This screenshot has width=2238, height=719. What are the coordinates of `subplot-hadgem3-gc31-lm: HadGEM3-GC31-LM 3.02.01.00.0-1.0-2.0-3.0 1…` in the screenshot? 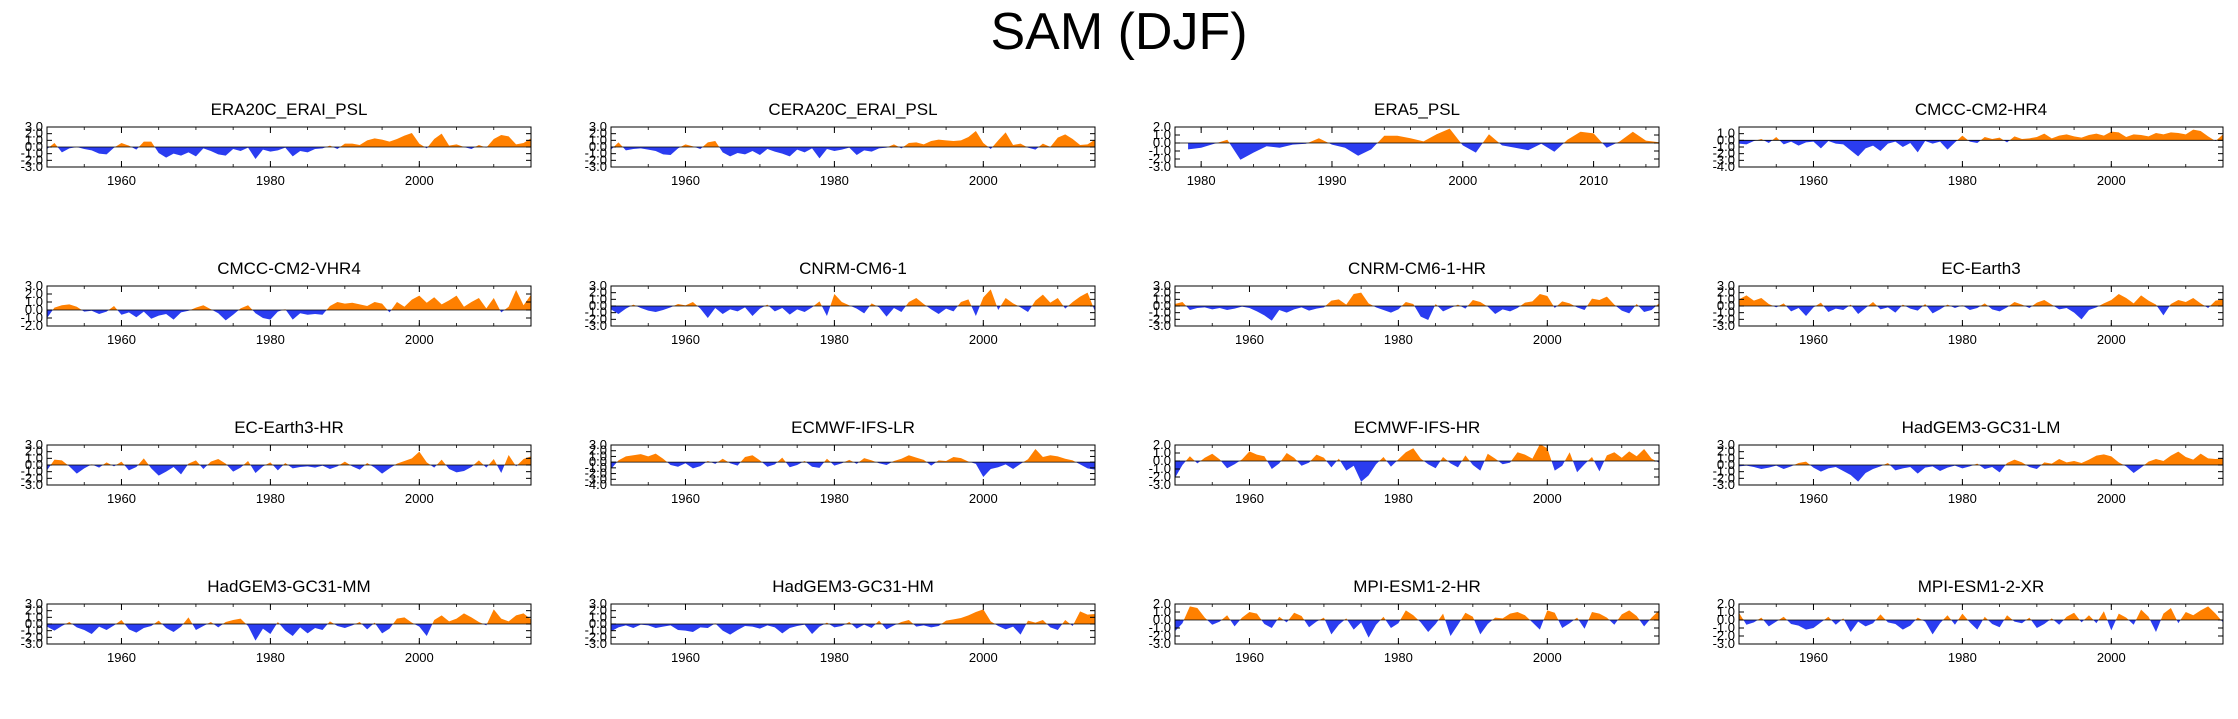 It's located at (1968, 462).